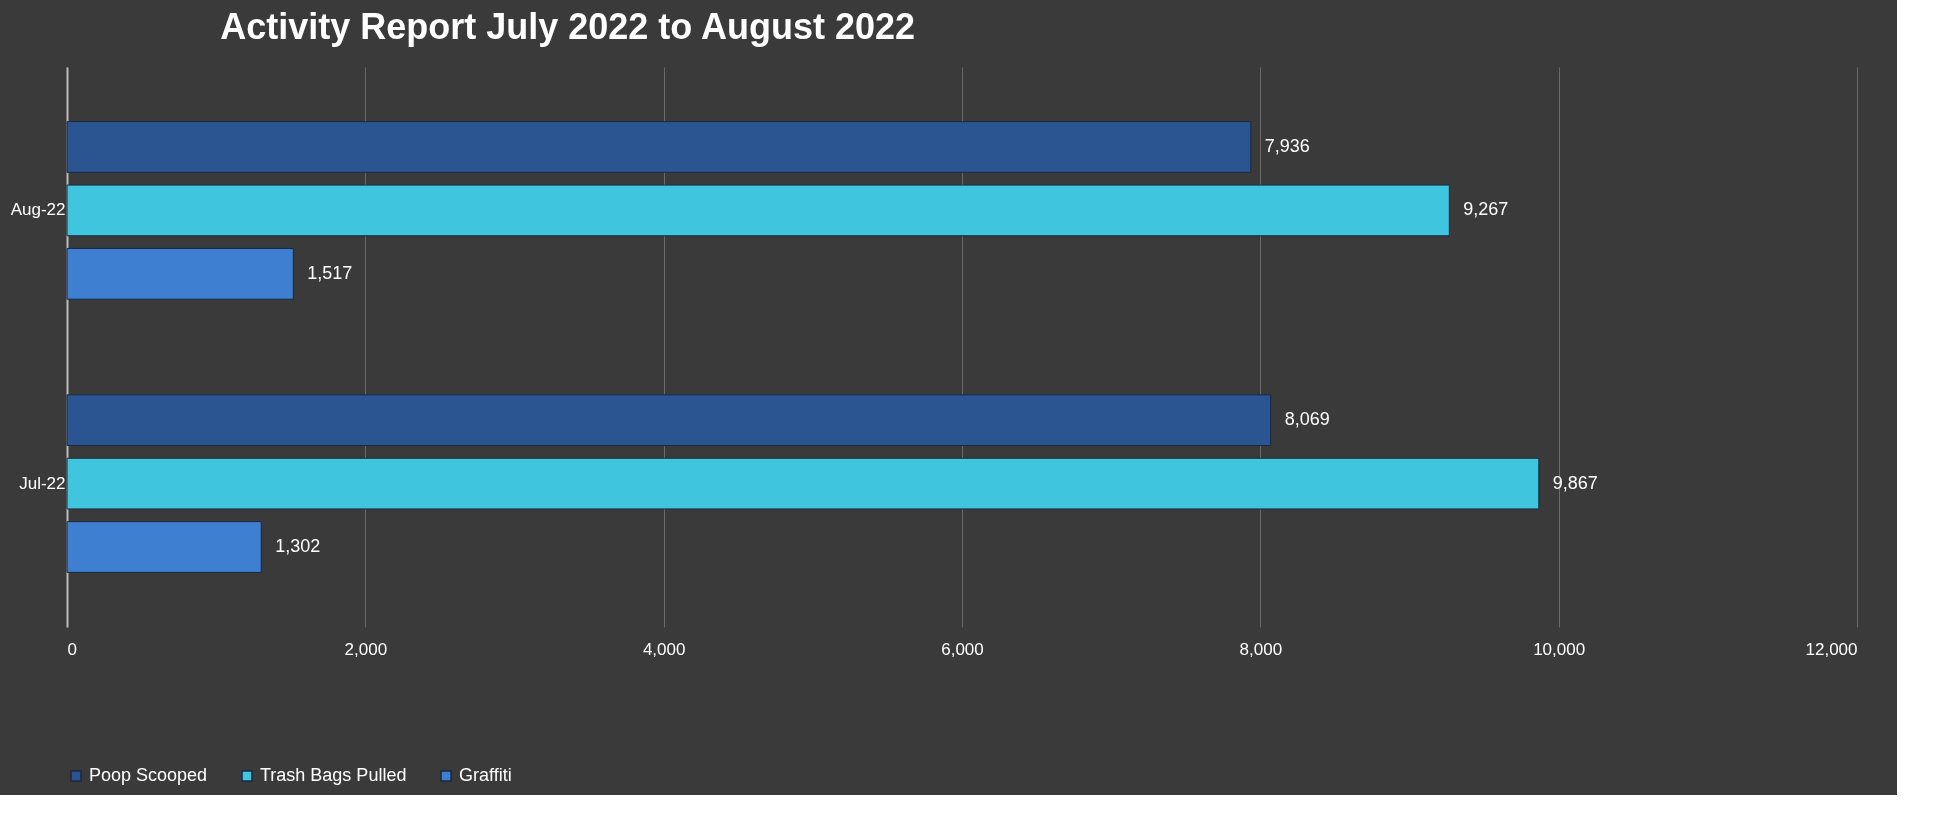  What do you see at coordinates (333, 775) in the screenshot?
I see `legend-label: Trash Bags Pulled` at bounding box center [333, 775].